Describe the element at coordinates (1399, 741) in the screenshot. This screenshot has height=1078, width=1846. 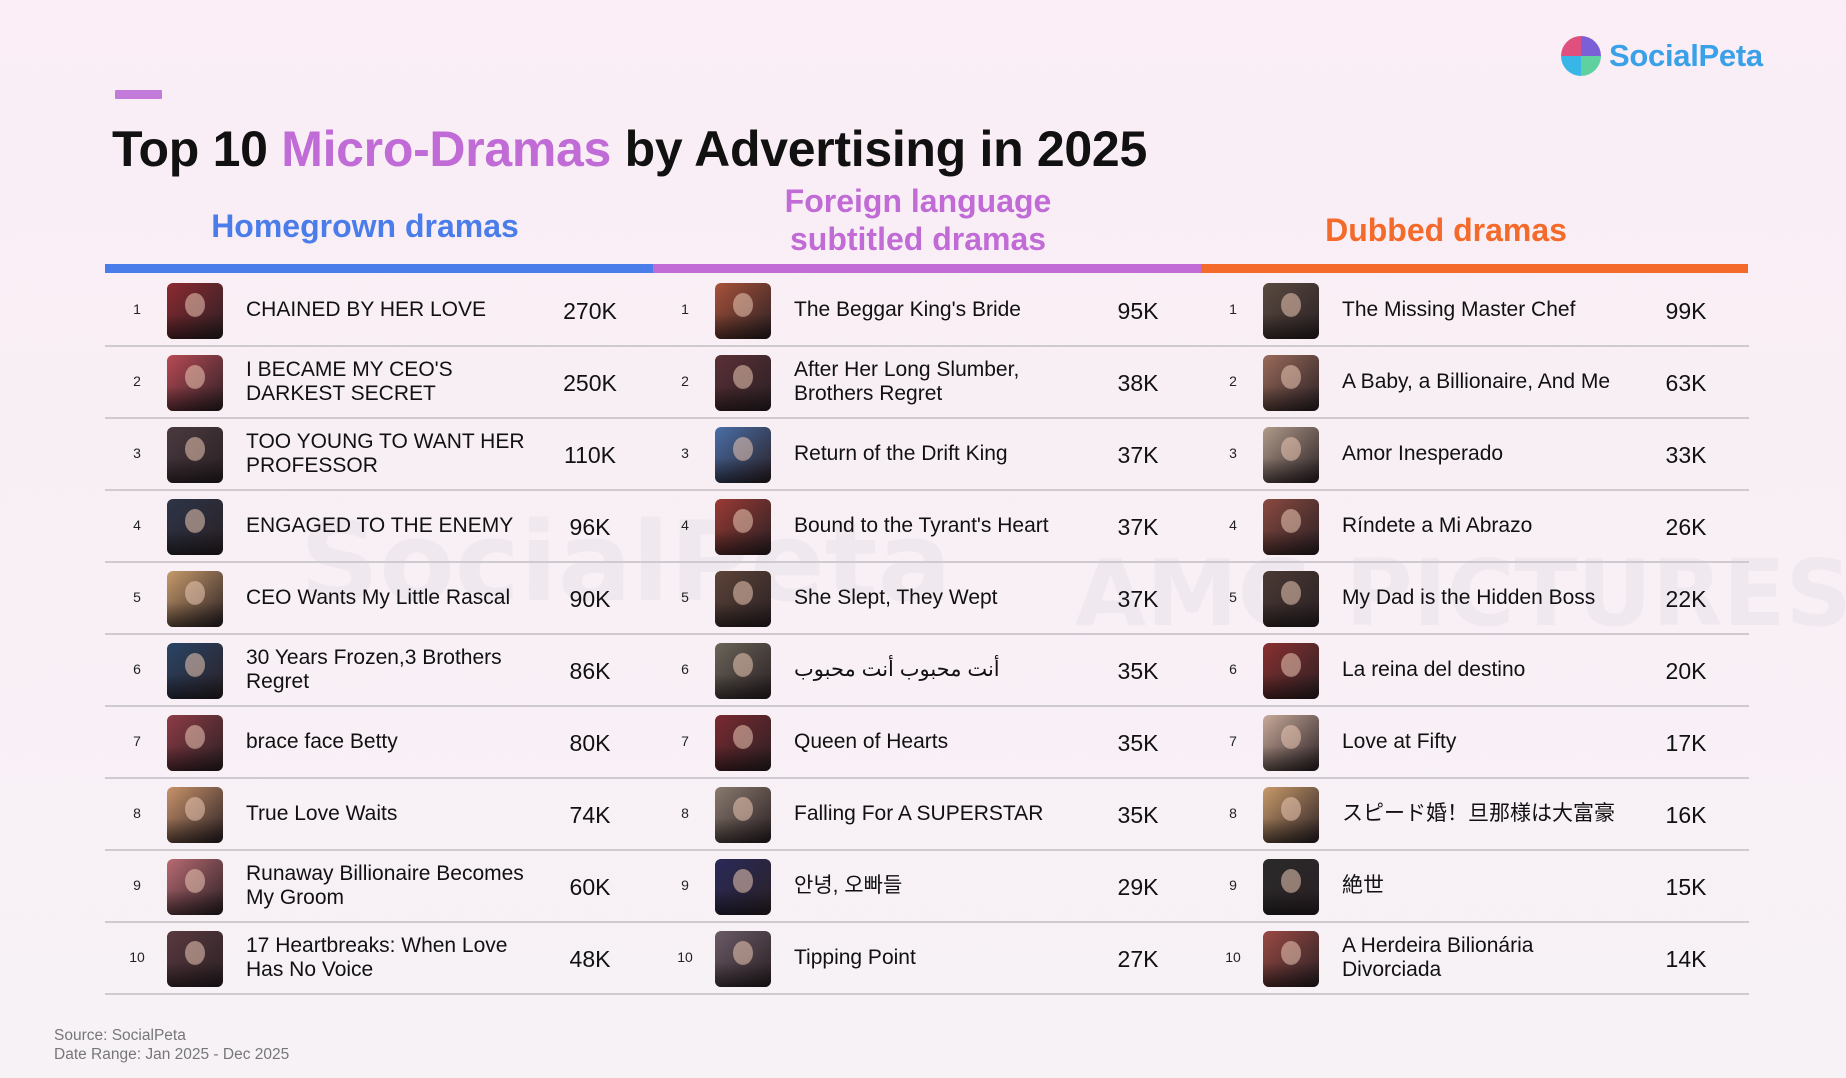
I see `drama-title-text: Love at Fifty` at that location.